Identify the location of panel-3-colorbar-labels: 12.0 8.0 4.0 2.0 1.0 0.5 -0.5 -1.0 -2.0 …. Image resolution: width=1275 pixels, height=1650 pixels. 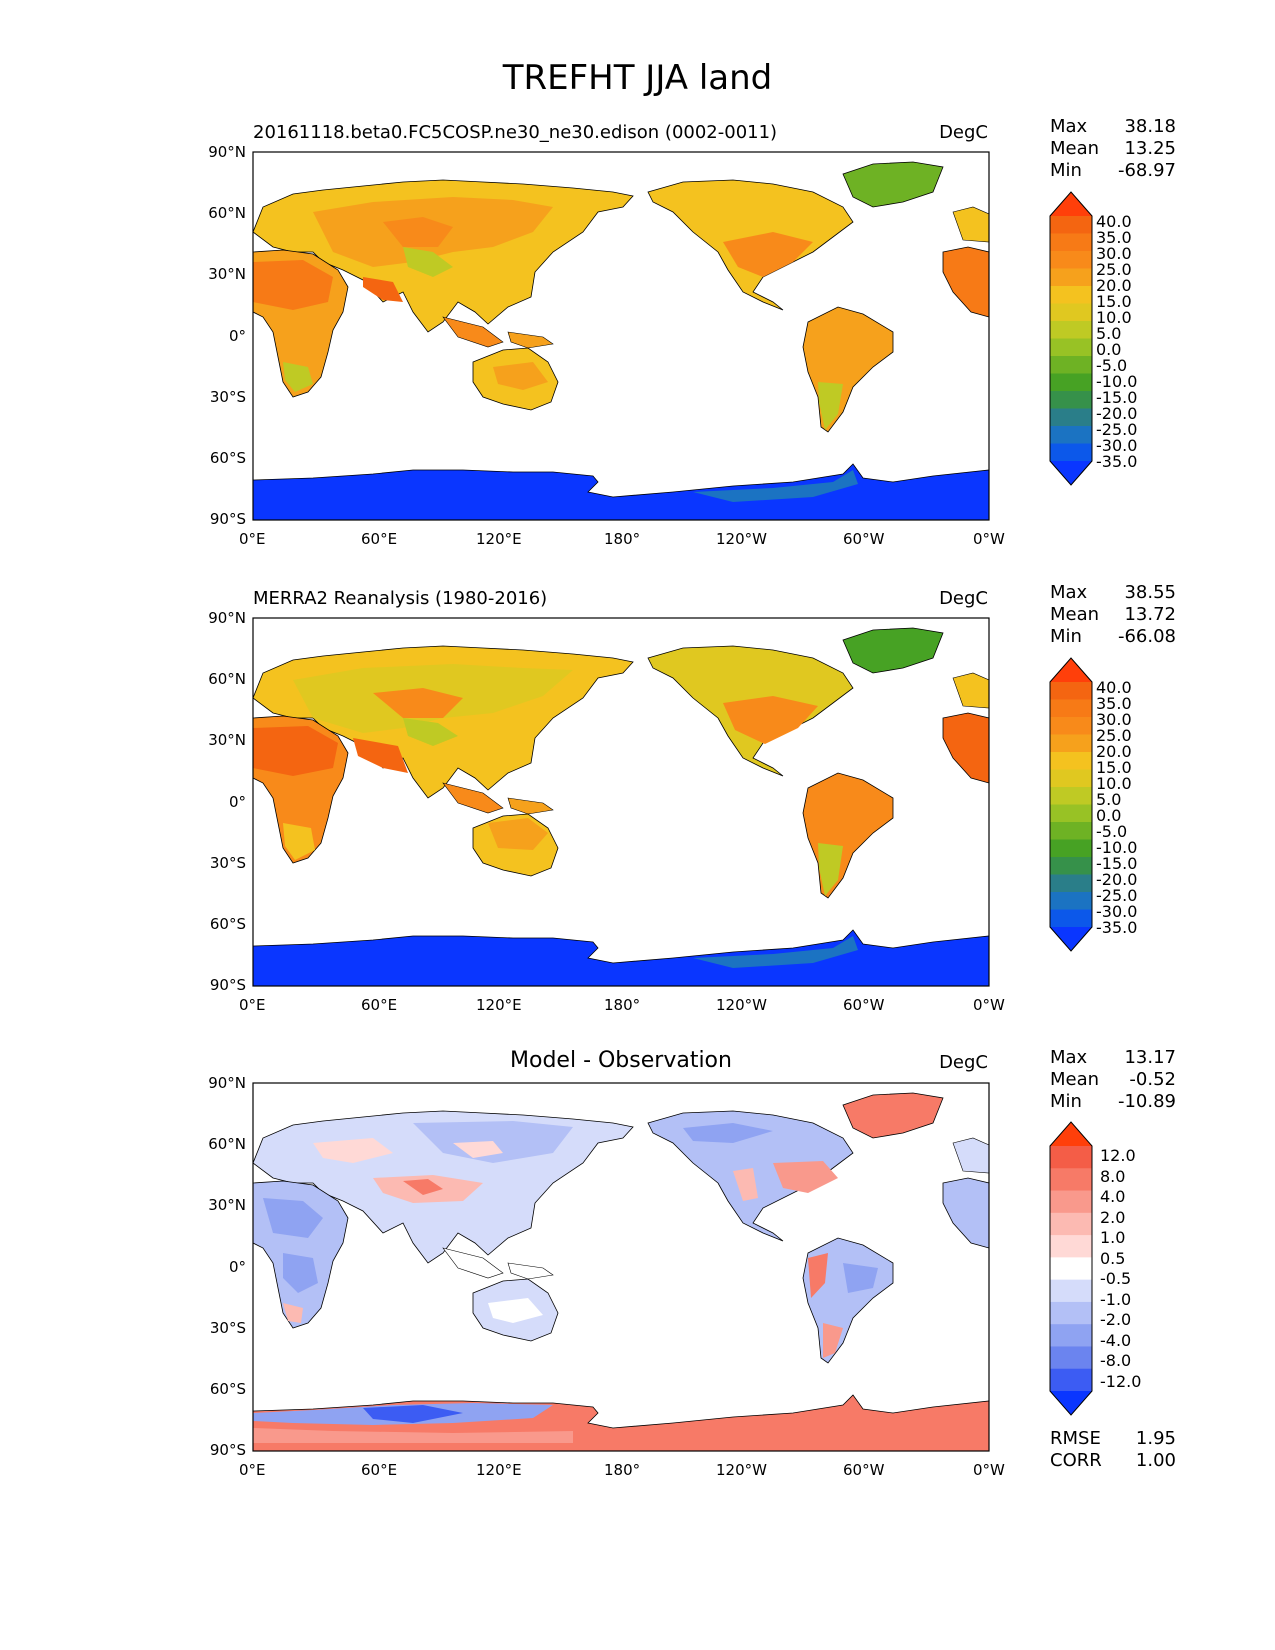
(1135, 1273).